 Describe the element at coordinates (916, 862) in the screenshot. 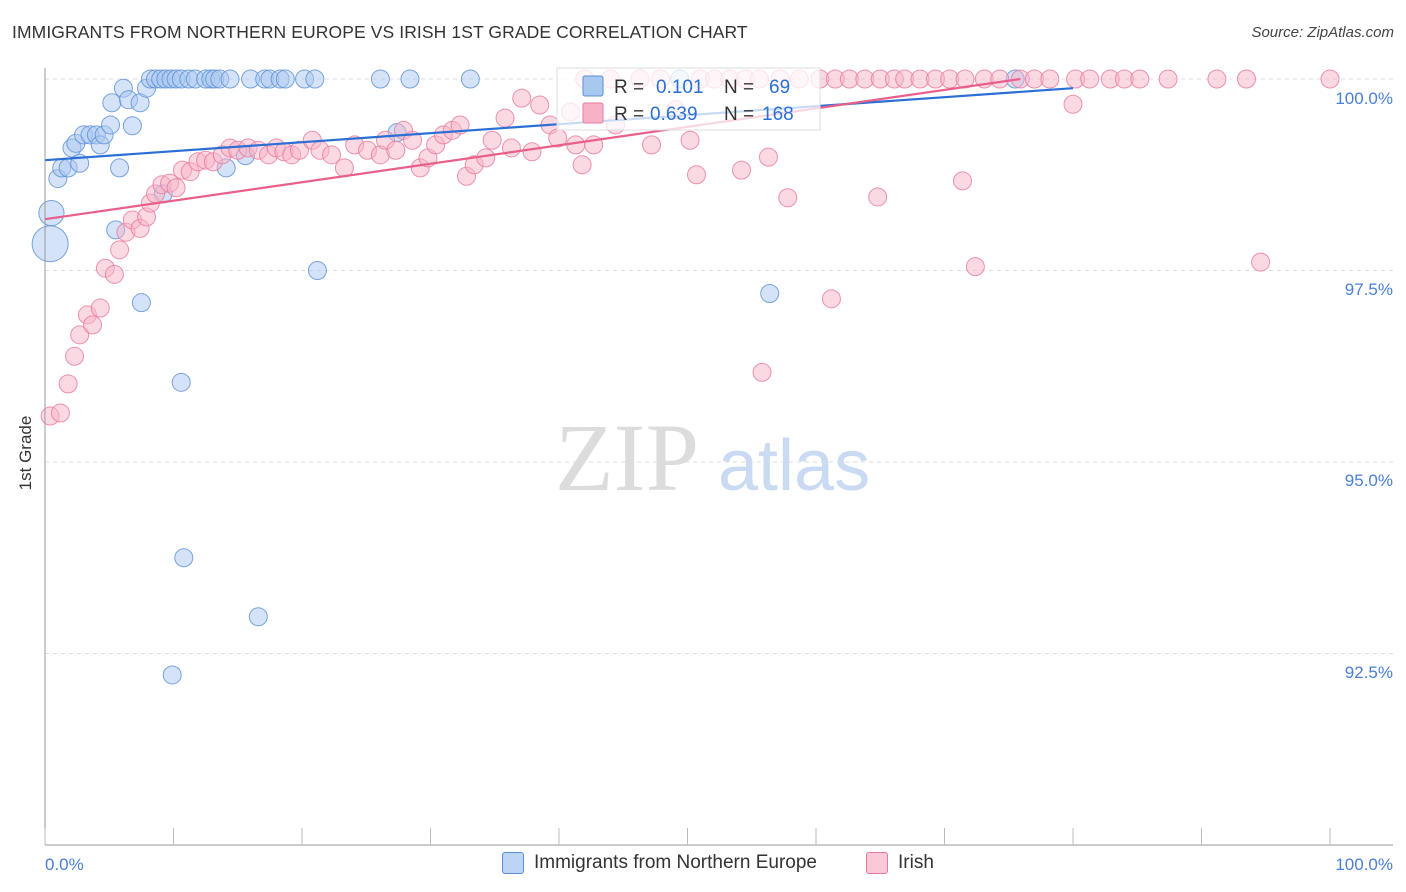

I see `legend-label: Irish` at that location.